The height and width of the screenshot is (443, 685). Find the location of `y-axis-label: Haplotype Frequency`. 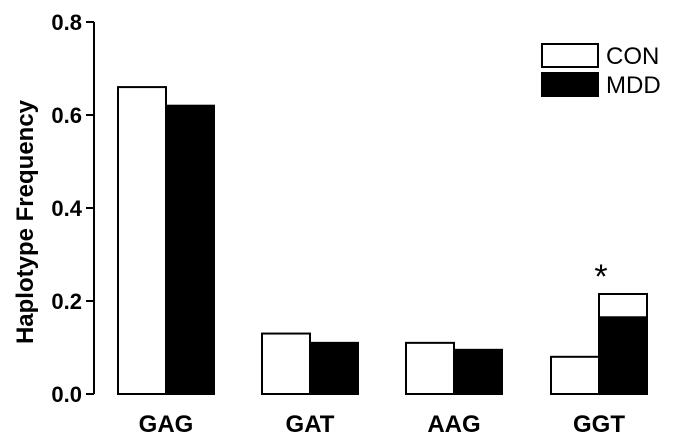

y-axis-label: Haplotype Frequency is located at coordinates (25, 221).